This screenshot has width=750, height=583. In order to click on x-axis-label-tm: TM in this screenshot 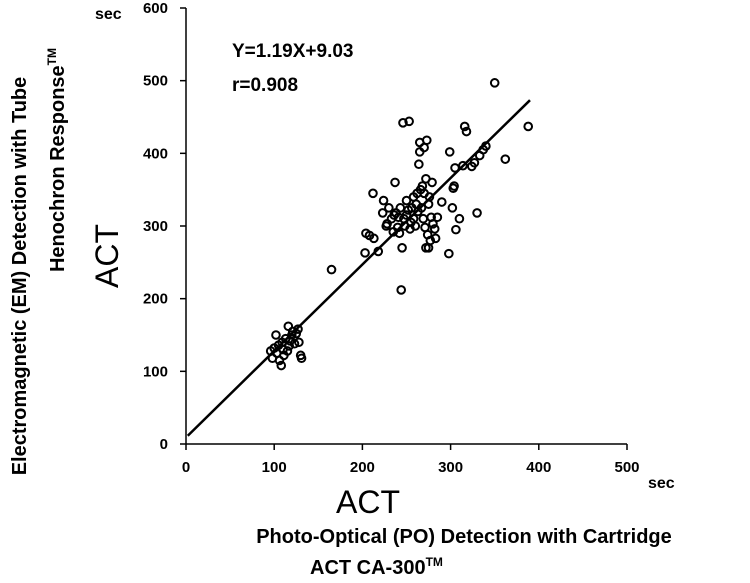, I will do `click(434, 562)`.